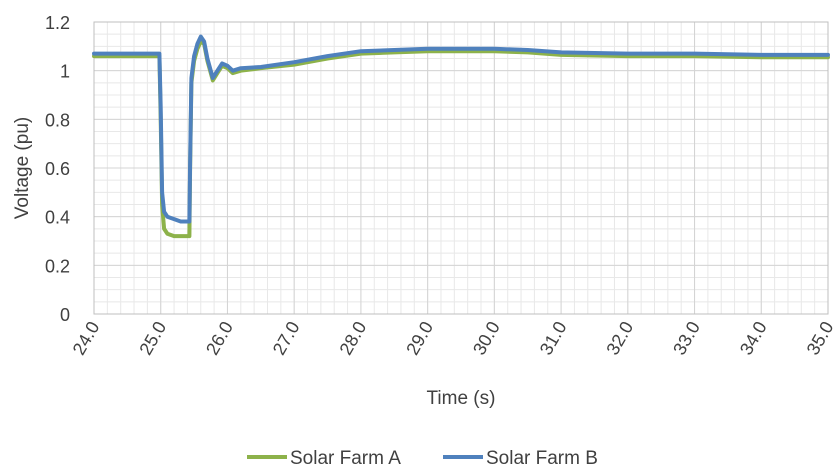 The width and height of the screenshot is (835, 471). Describe the element at coordinates (65, 315) in the screenshot. I see `y-tick-label: 0` at that location.